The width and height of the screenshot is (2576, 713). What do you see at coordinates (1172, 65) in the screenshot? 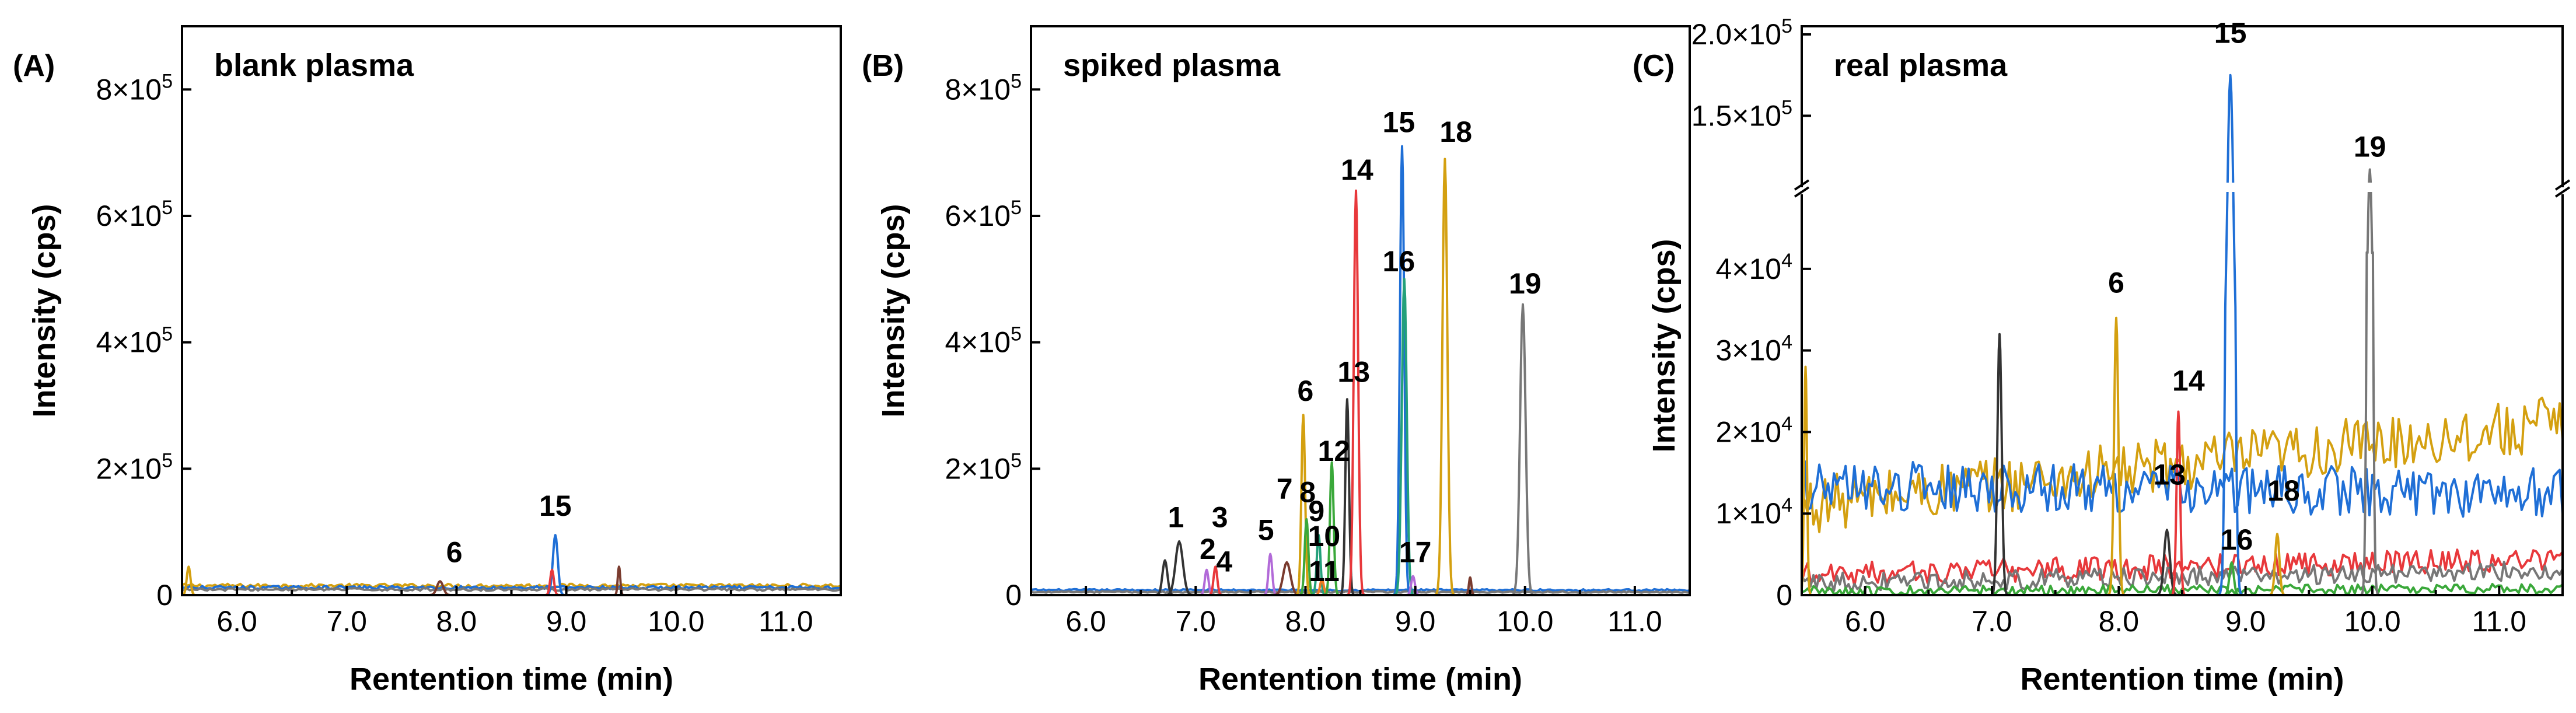
I see `panel-title: spiked plasma` at bounding box center [1172, 65].